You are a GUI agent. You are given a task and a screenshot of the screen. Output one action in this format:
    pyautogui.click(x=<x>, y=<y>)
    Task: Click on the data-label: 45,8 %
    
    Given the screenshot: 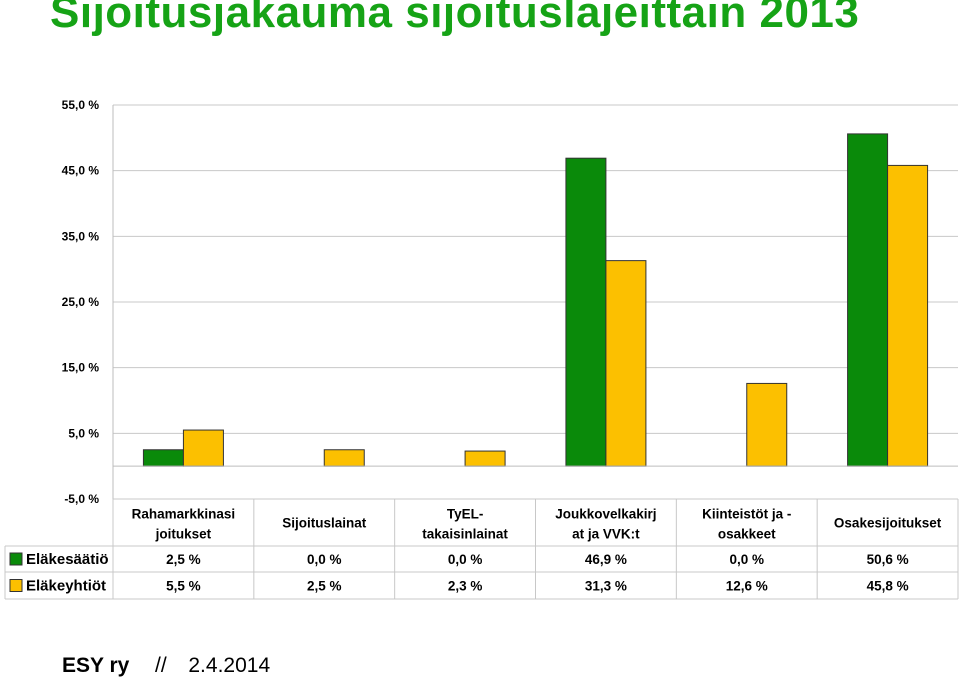 What is the action you would take?
    pyautogui.click(x=888, y=586)
    